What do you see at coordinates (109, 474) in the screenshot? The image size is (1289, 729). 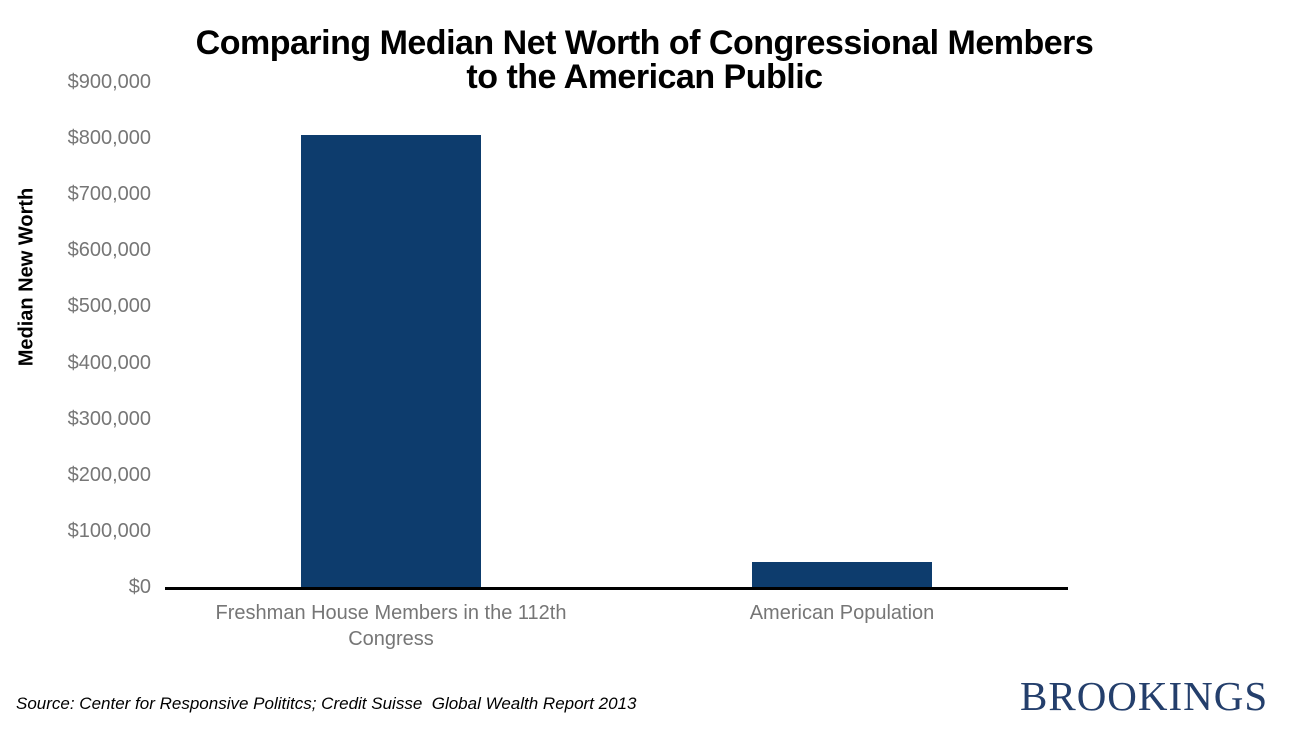 I see `y-tick-label: $200,000` at bounding box center [109, 474].